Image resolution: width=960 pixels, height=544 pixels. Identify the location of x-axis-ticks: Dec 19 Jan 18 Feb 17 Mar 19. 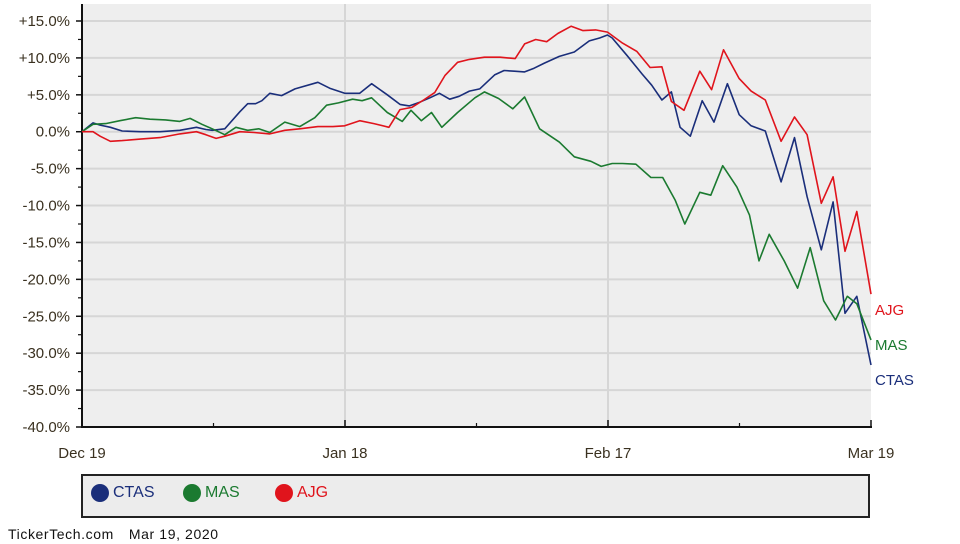
(476, 441).